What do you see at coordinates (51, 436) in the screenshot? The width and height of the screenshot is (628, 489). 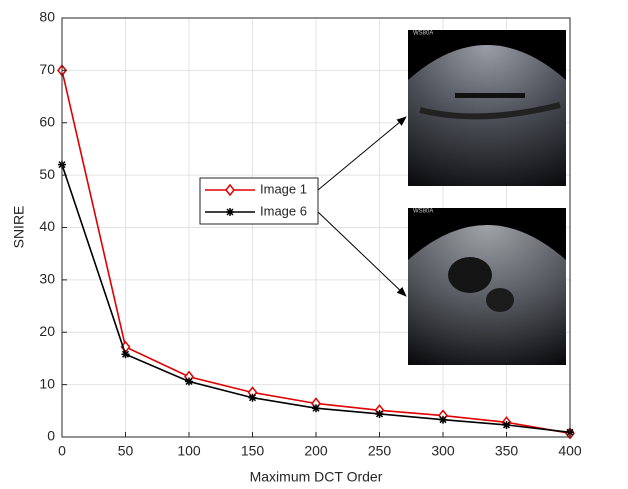 I see `y-tick-label: 0` at bounding box center [51, 436].